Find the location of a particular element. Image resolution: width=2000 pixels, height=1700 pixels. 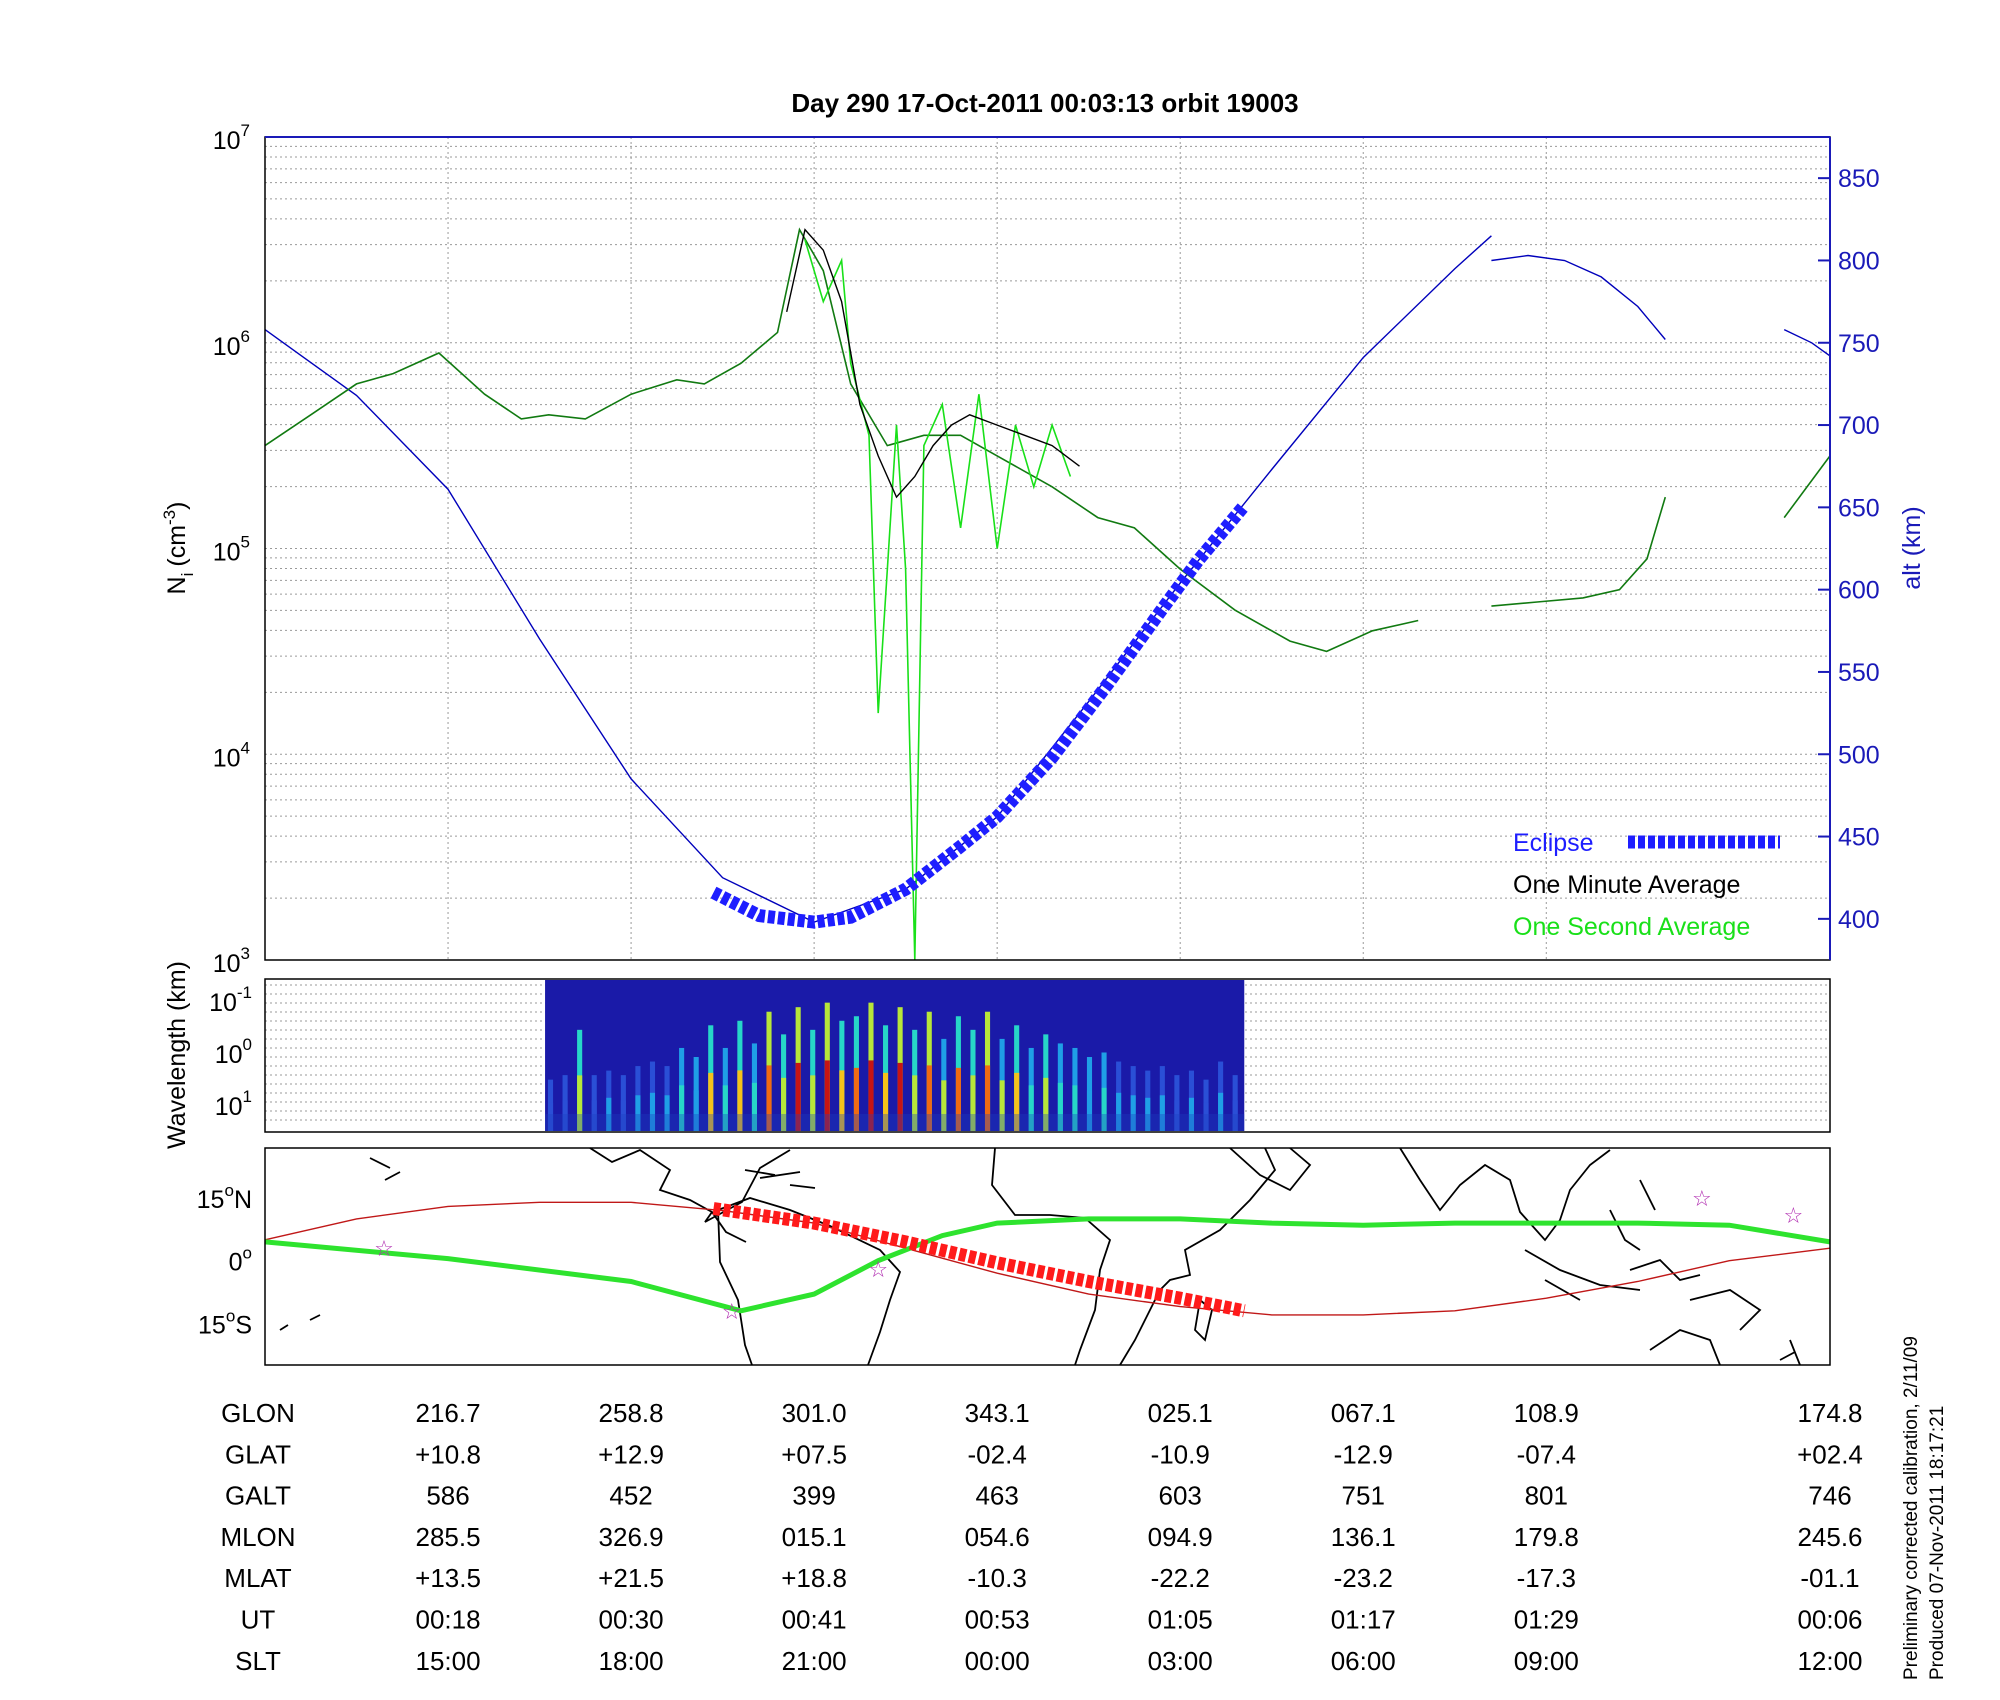

wavelength-tick-label: 10⁻¹ is located at coordinates (230, 1000).